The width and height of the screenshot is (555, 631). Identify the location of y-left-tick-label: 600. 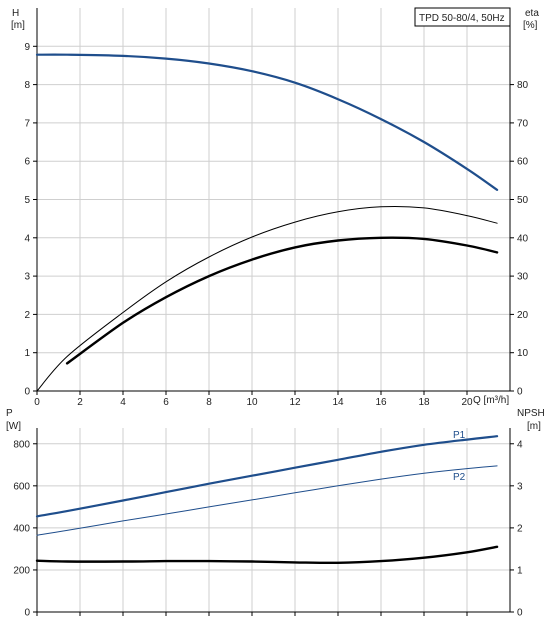
(21, 486).